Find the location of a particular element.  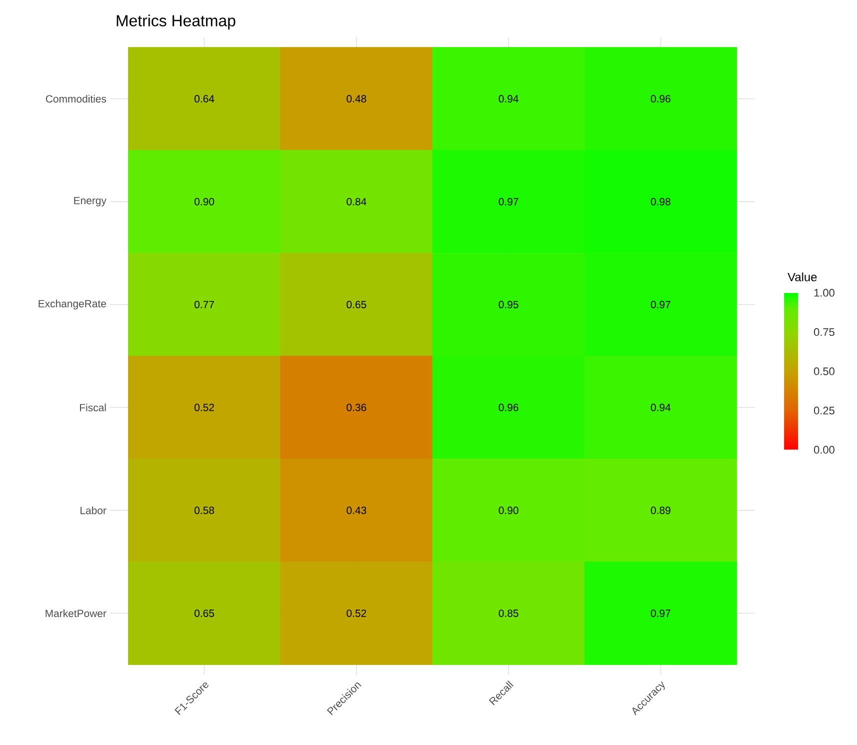

data-label: 0.89 is located at coordinates (660, 510).